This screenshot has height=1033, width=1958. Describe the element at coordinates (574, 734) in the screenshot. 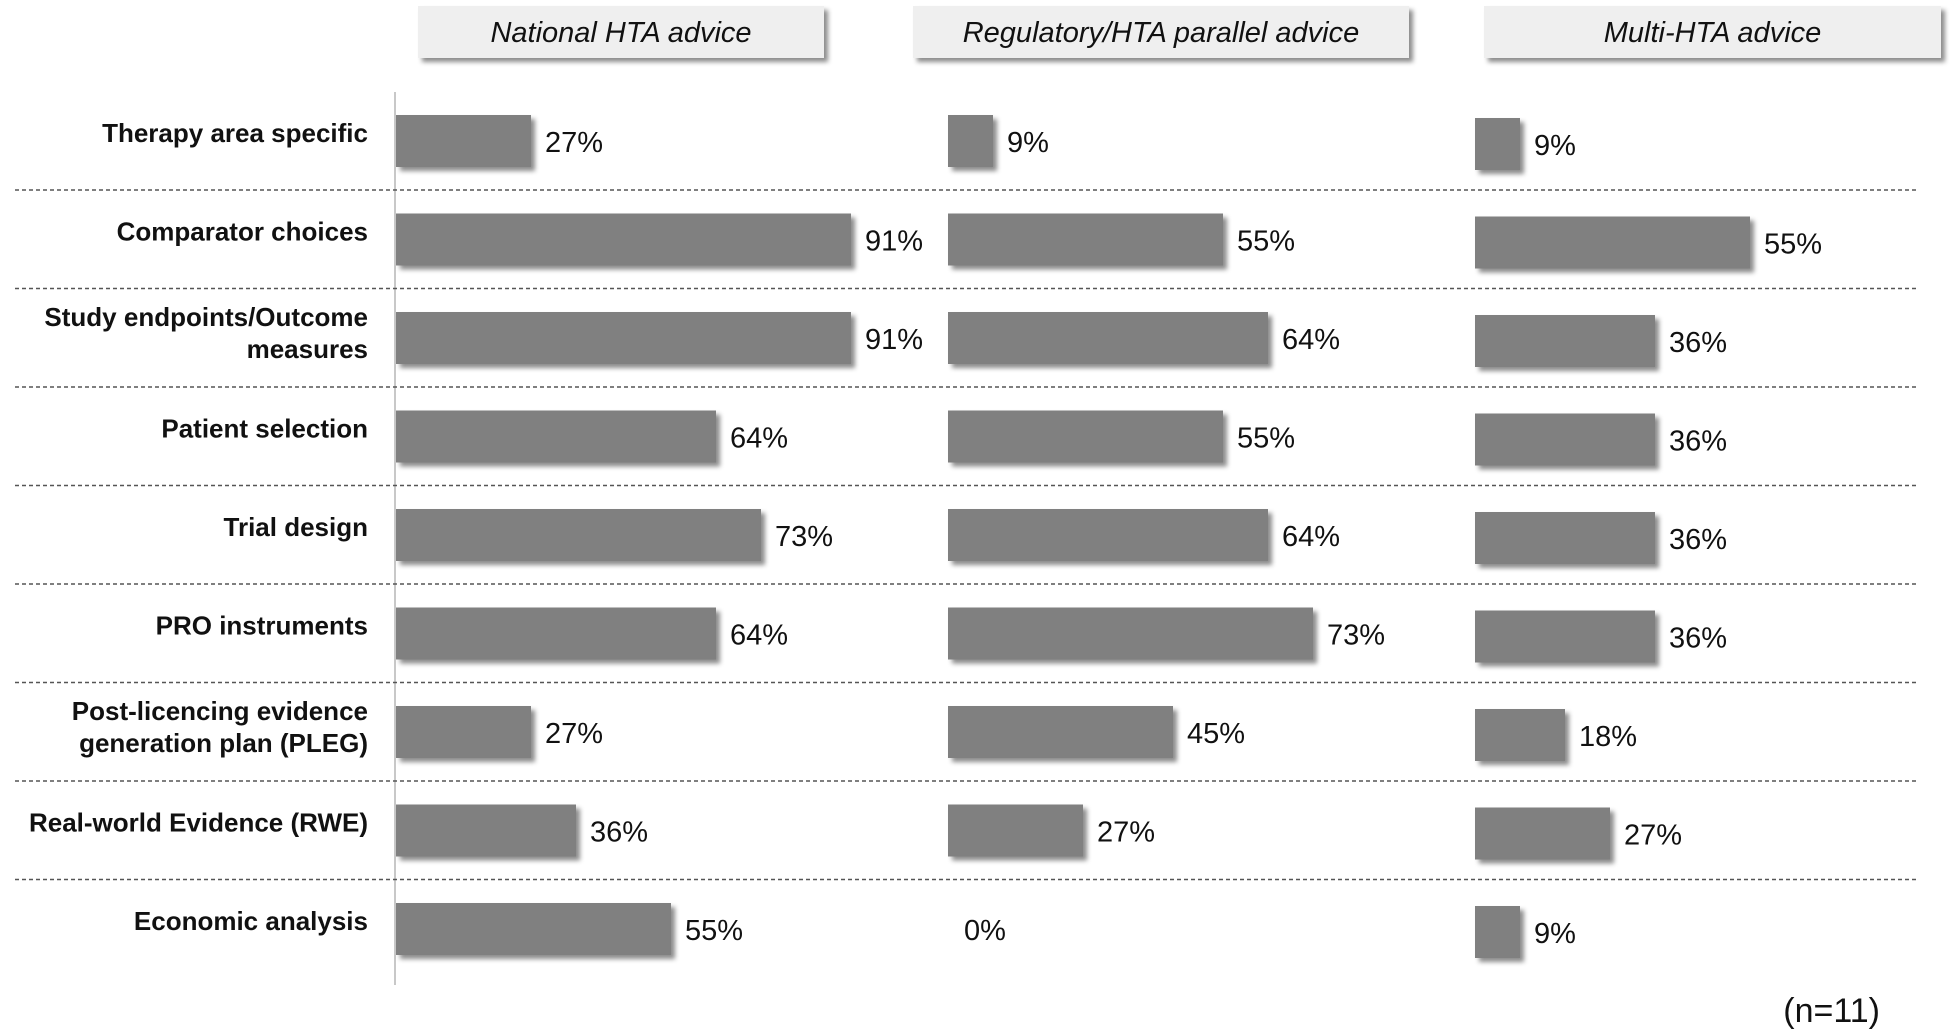

I see `value-label-national-hta-advice-post-licencing-evidence-generation-plan-pleg: 27%` at that location.